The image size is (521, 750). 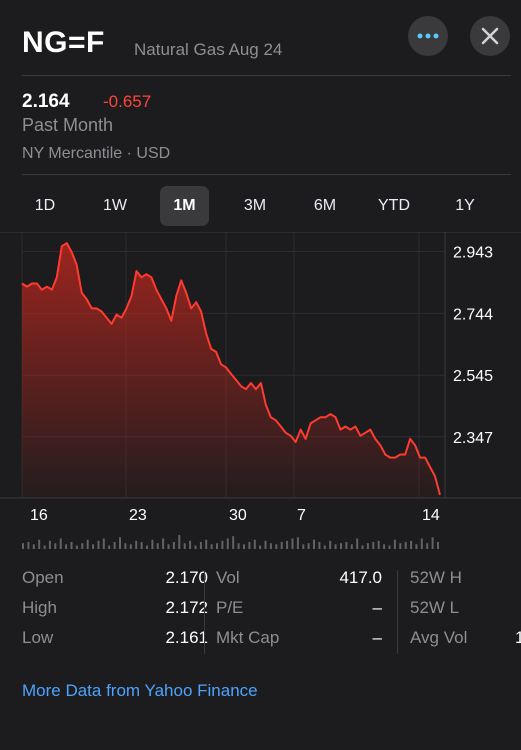 What do you see at coordinates (43, 577) in the screenshot?
I see `stat-open-label: Open` at bounding box center [43, 577].